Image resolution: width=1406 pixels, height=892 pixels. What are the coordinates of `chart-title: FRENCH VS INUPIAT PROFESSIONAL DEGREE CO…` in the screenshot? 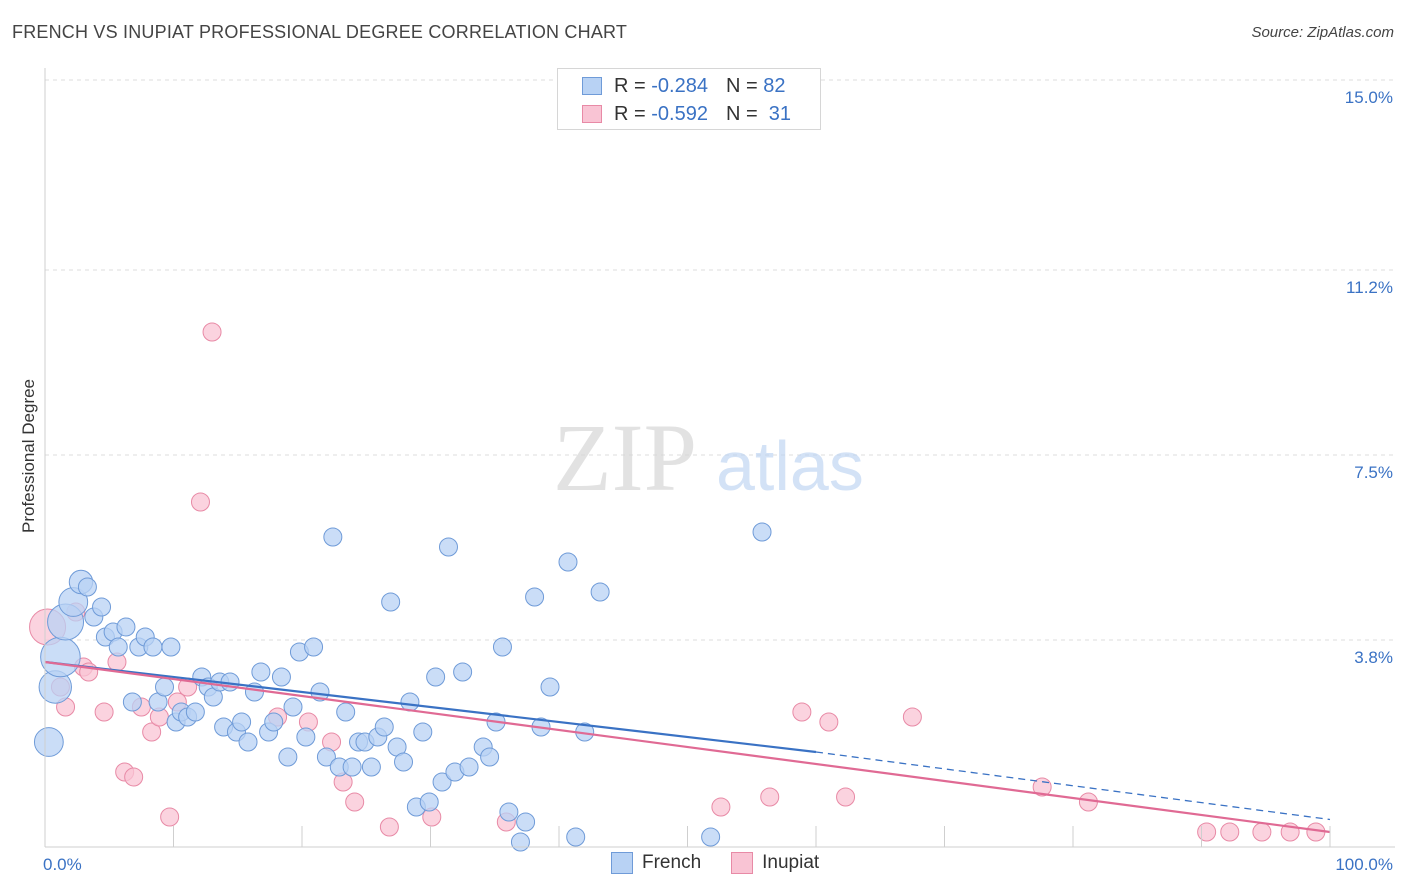 It's located at (320, 32).